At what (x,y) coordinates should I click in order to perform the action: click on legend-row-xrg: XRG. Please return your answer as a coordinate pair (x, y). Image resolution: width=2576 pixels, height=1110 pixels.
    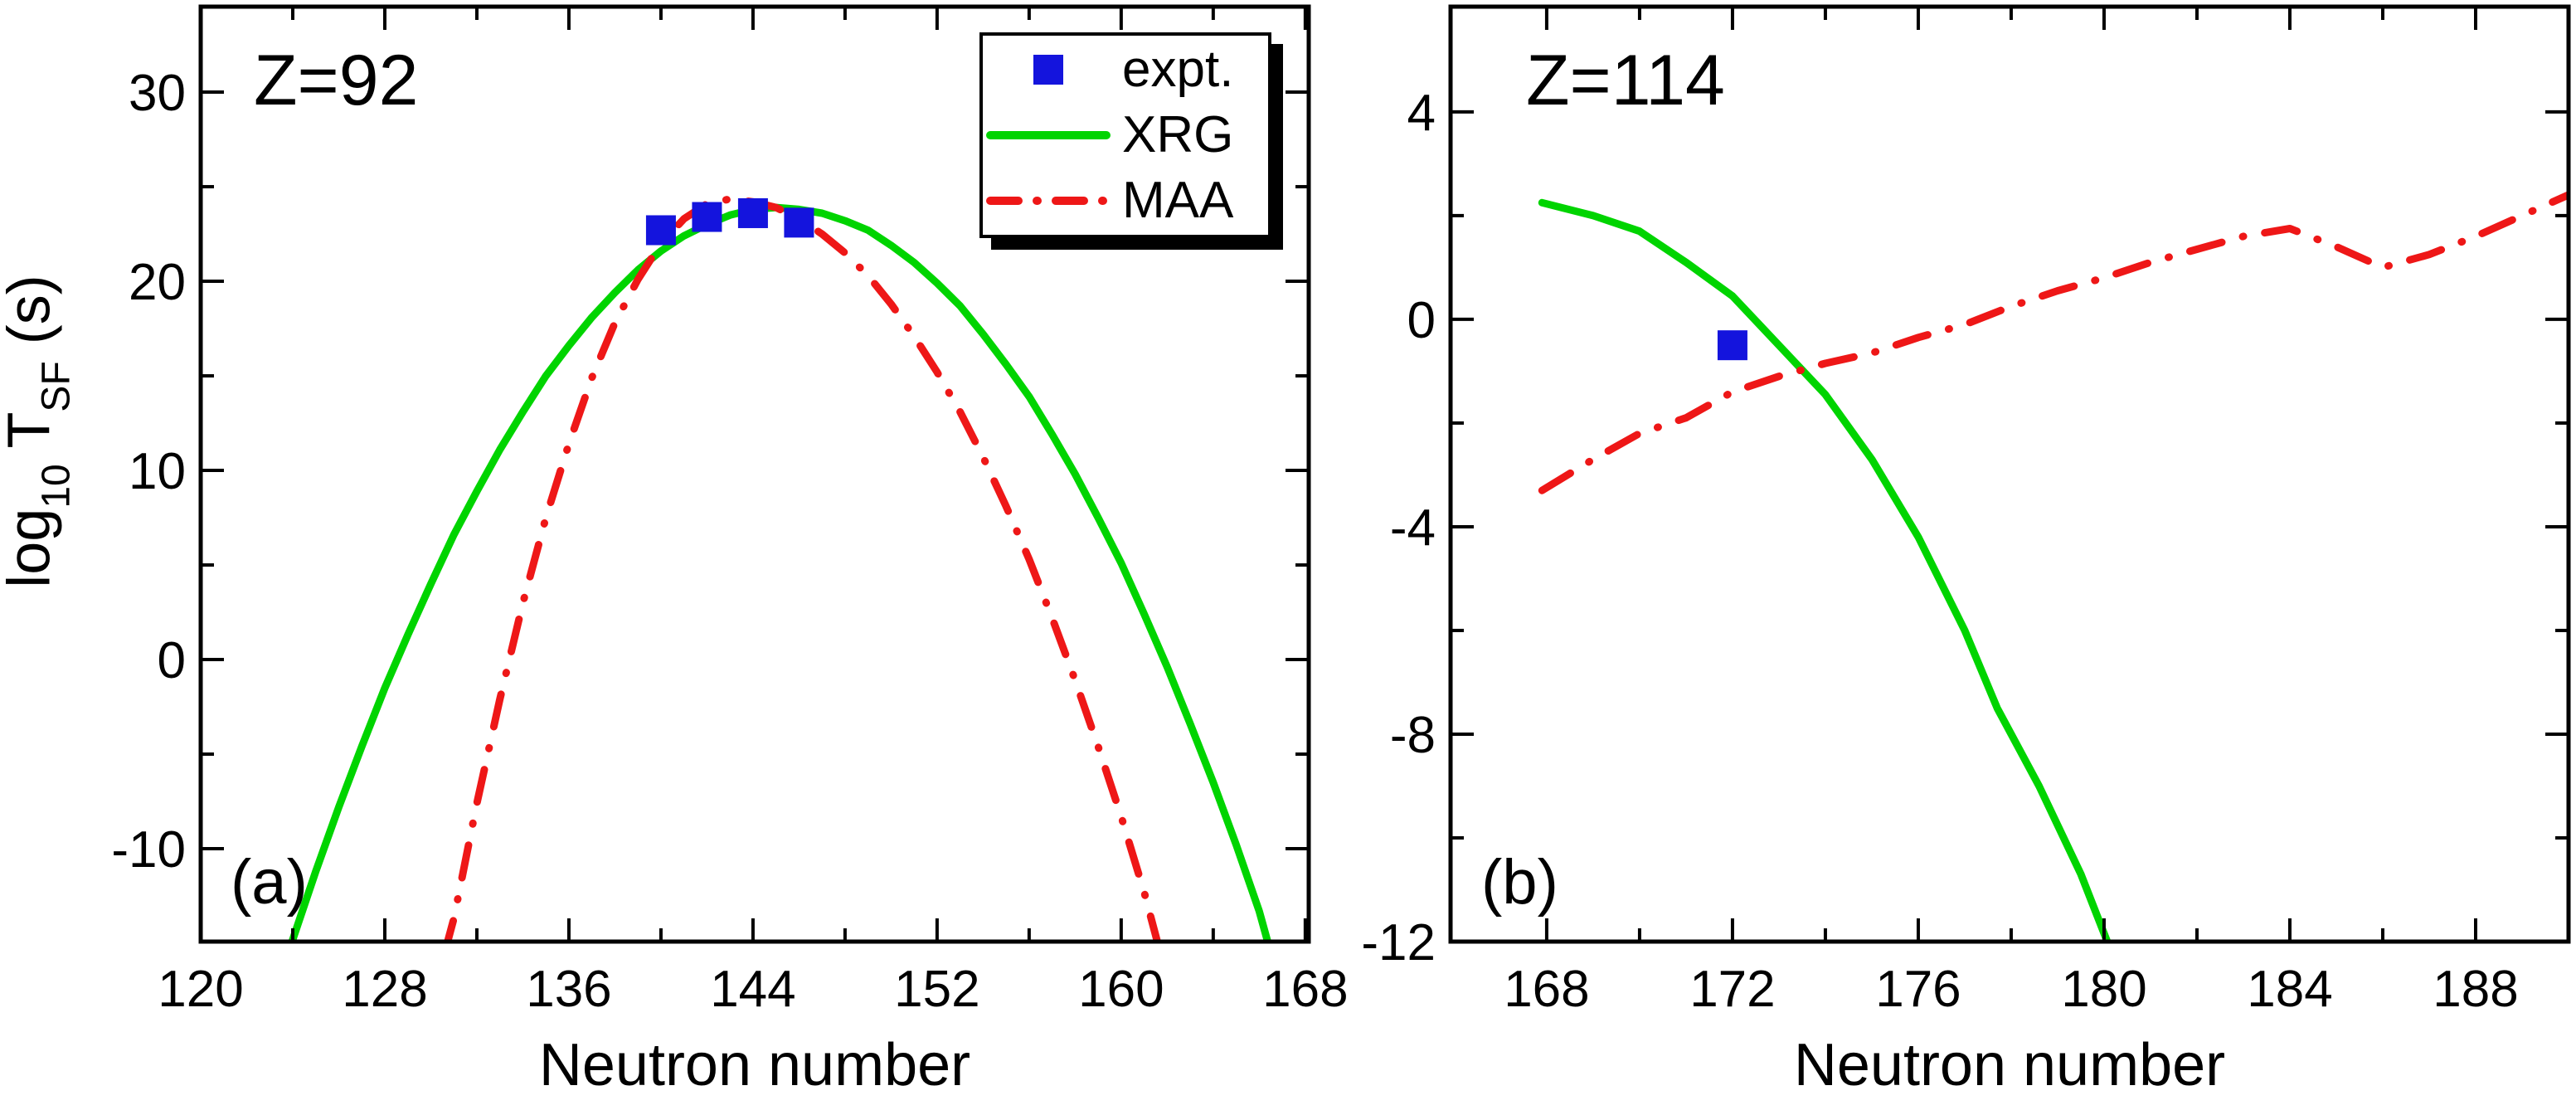
    Looking at the image, I should click on (1125, 135).